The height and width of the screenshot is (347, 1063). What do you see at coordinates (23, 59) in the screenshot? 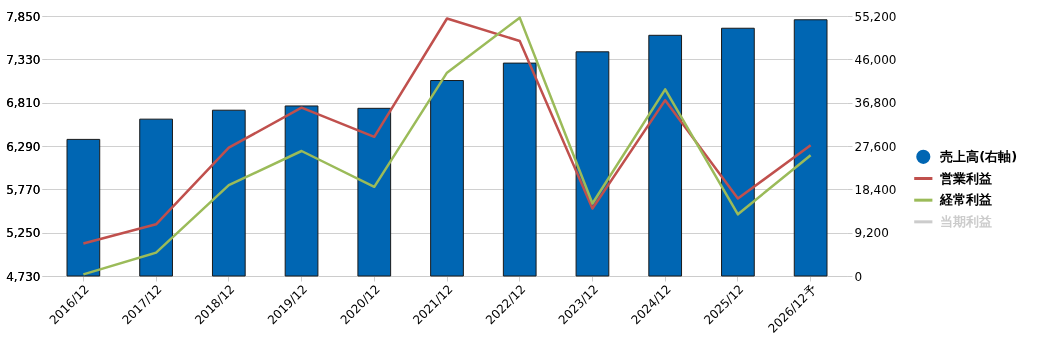
I see `y-tick-label: 7,330` at bounding box center [23, 59].